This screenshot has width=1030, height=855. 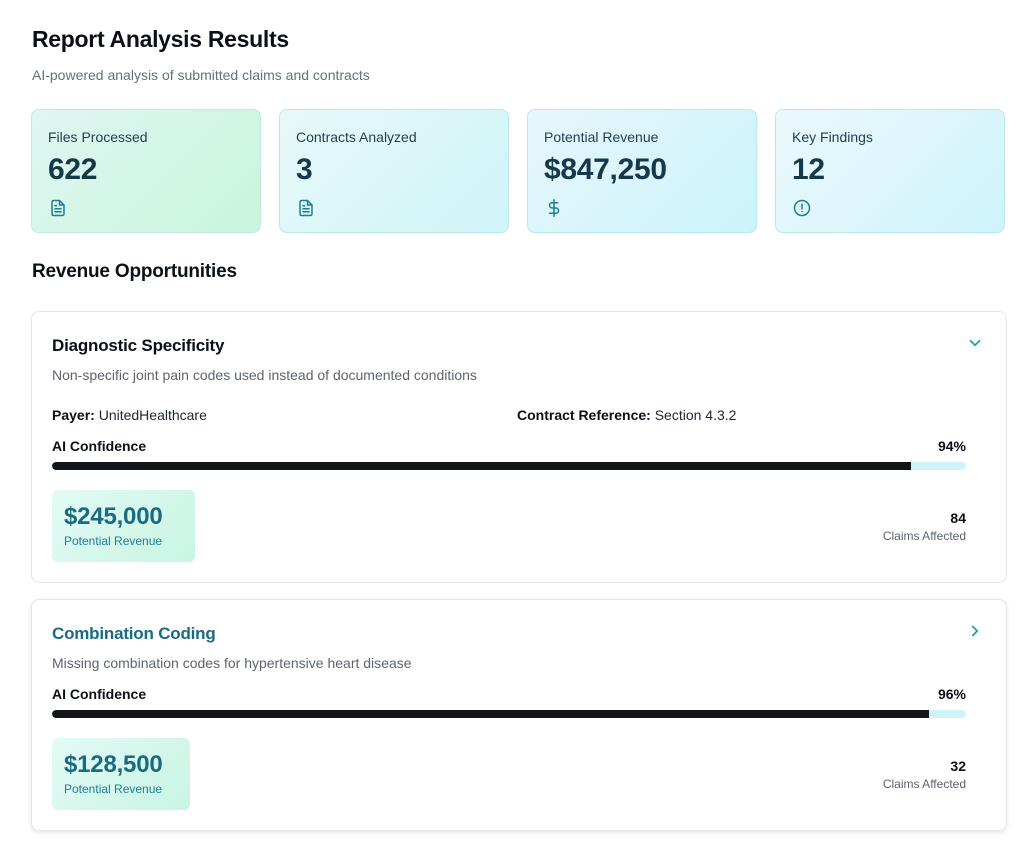 What do you see at coordinates (695, 415) in the screenshot?
I see `contract-value: Section 4.3.2` at bounding box center [695, 415].